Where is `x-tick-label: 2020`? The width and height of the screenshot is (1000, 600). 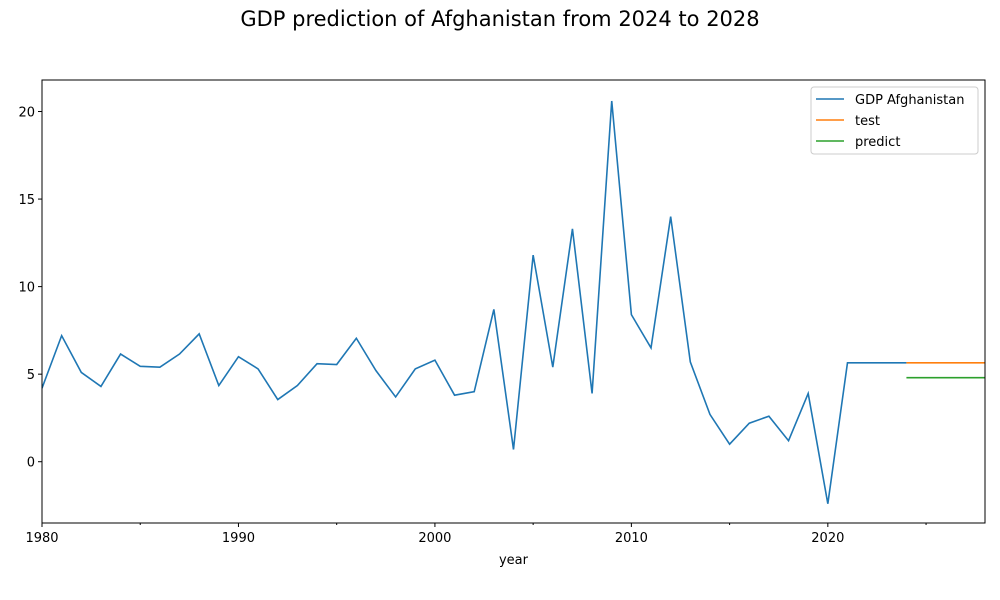
x-tick-label: 2020 is located at coordinates (827, 538).